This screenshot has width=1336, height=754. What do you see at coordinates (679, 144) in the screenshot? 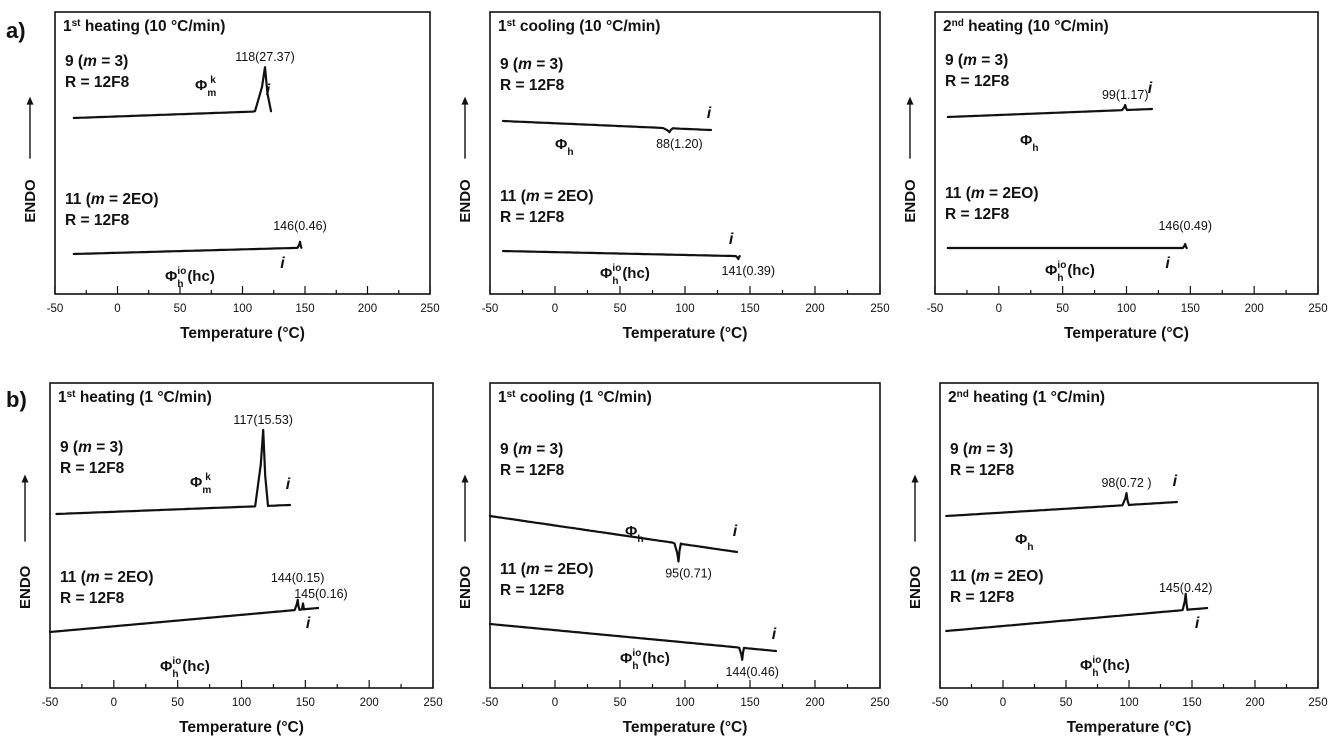
I see `peak-annotation: 88(1.20)` at bounding box center [679, 144].